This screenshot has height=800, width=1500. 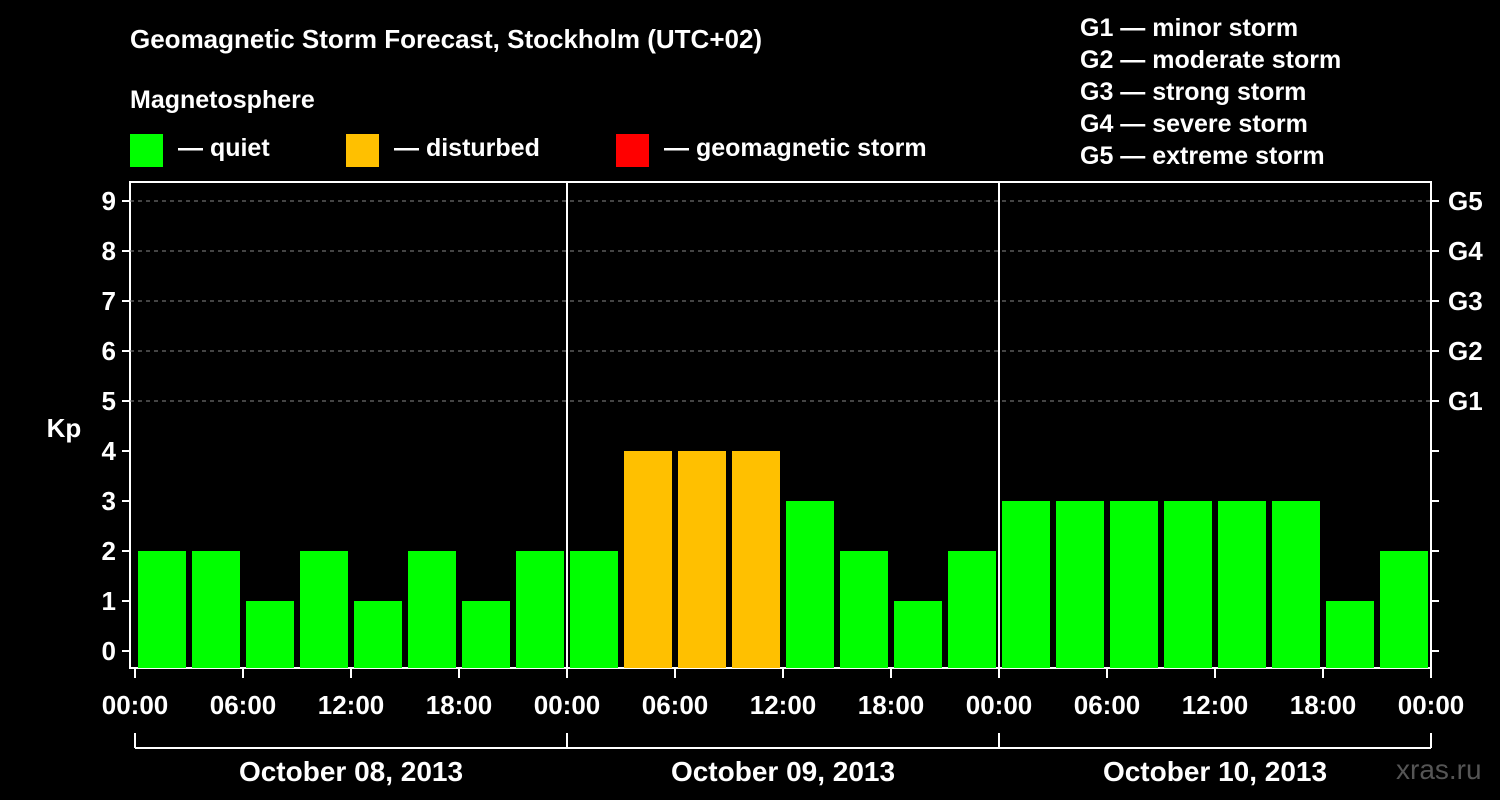 What do you see at coordinates (1202, 156) in the screenshot?
I see `storm-scale-g5: G5 — extreme storm` at bounding box center [1202, 156].